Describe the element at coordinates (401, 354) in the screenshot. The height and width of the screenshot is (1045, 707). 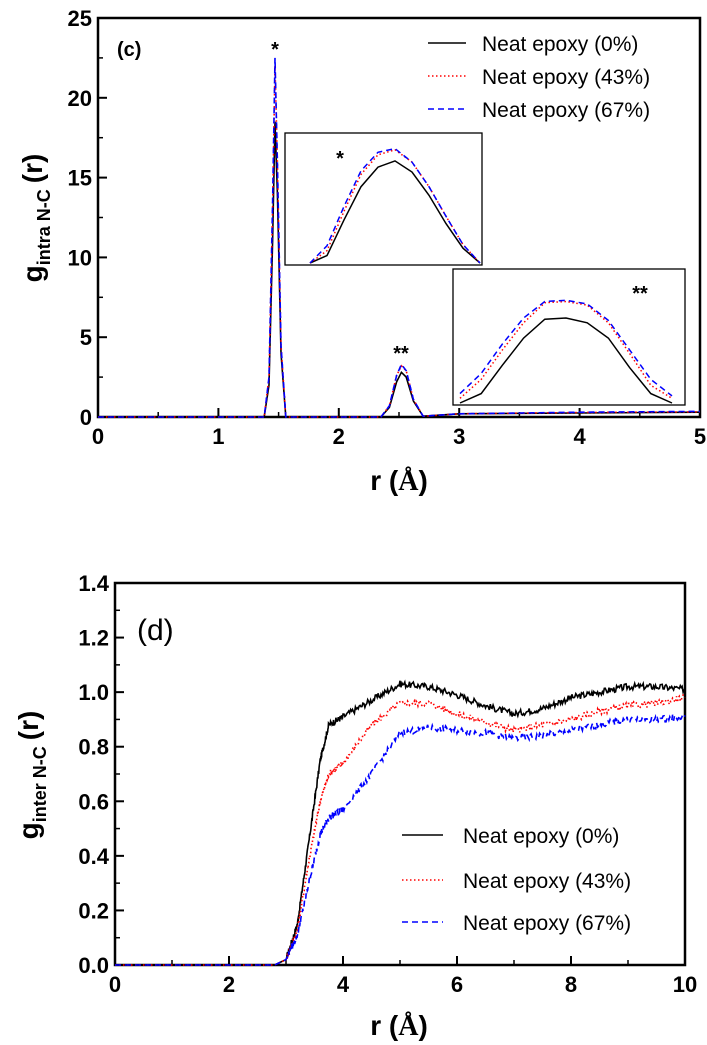
I see `chart-c-annotation-peak-2: **` at that location.